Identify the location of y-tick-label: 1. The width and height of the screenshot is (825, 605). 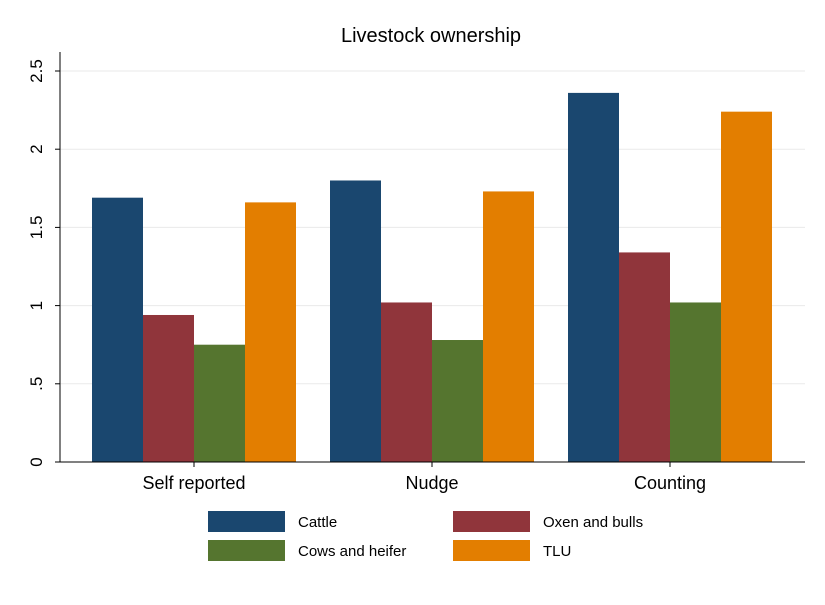
(36, 305).